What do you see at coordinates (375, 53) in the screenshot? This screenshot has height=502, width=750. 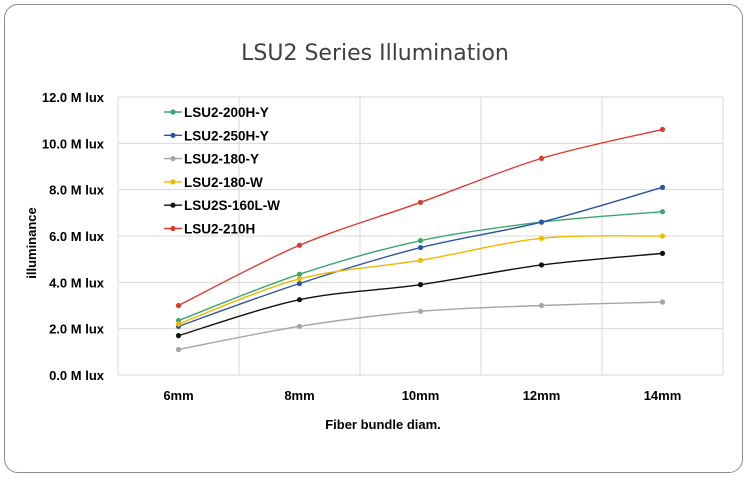 I see `chart-title: LSU2 Series Illumination` at bounding box center [375, 53].